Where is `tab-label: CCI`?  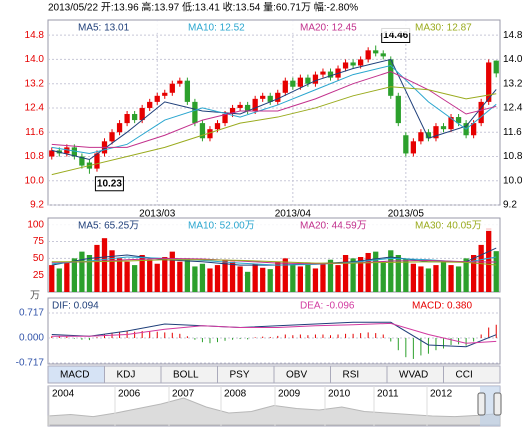 tab-label: CCI is located at coordinates (464, 375).